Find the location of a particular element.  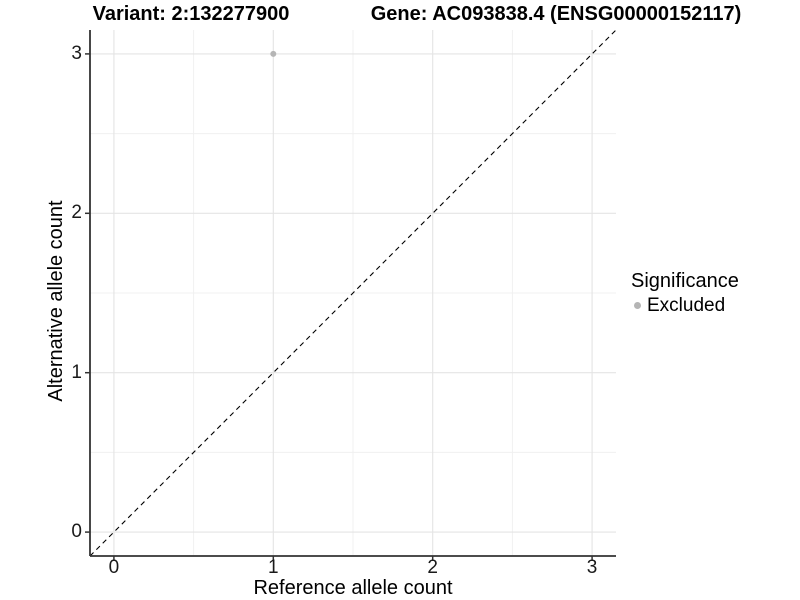

x-tick-label: 2 is located at coordinates (432, 567).